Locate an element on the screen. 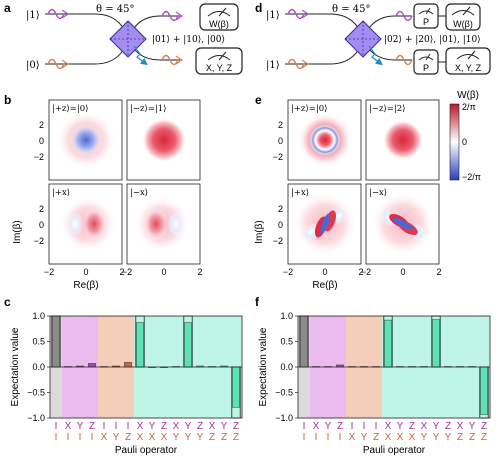 The image size is (500, 467). xtick: 2 is located at coordinates (199, 272).